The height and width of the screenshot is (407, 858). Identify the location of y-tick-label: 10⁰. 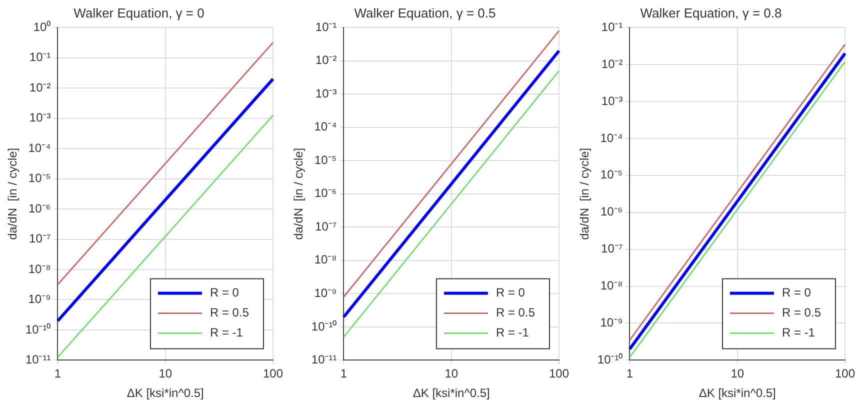
(42, 27).